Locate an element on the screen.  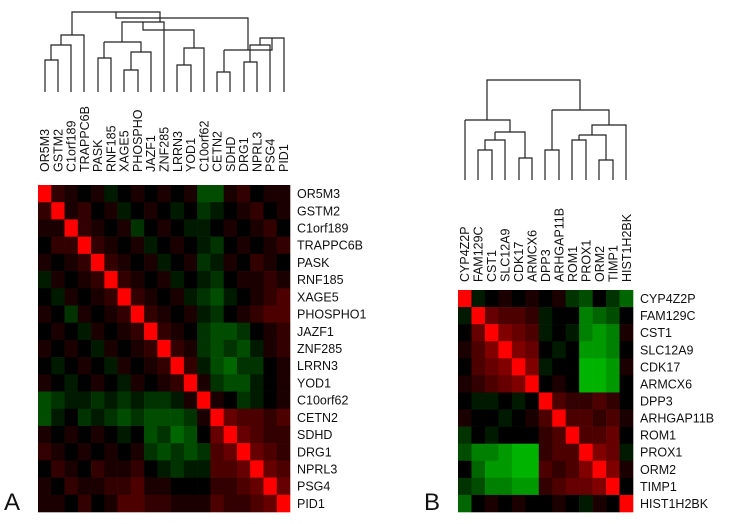
row-label: C10orf62 is located at coordinates (322, 401).